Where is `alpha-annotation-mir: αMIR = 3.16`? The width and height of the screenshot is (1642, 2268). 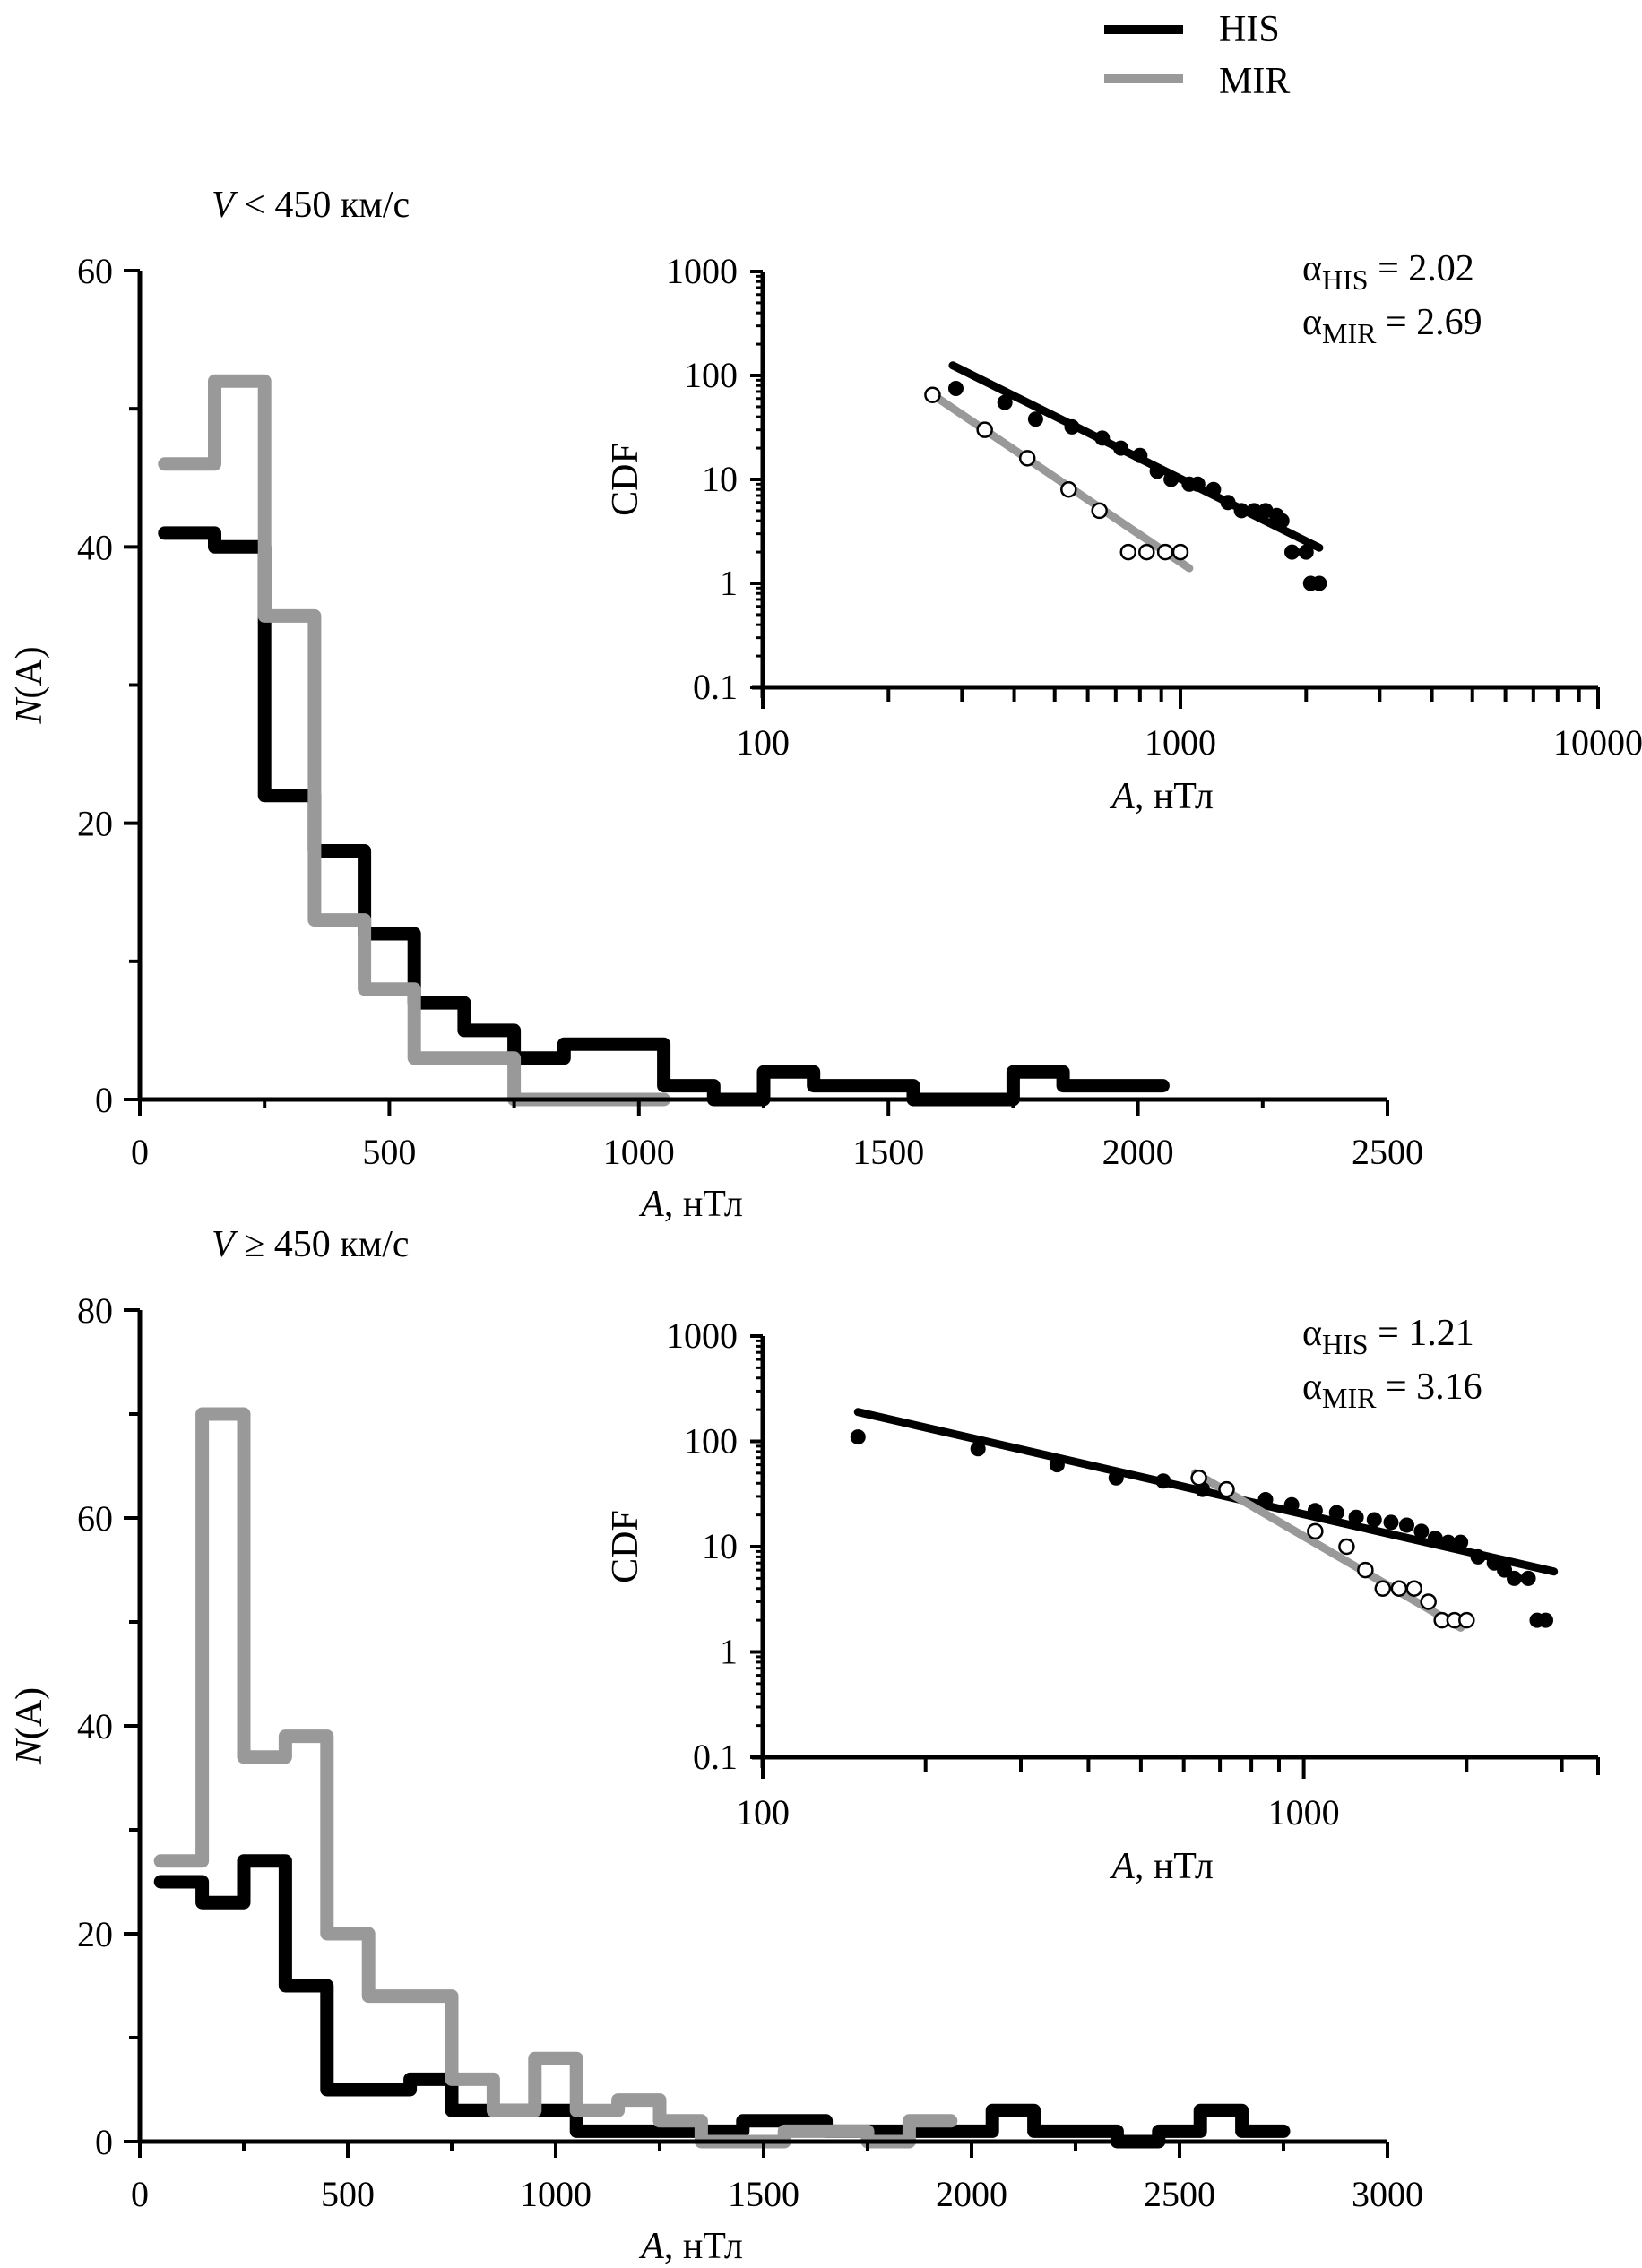 alpha-annotation-mir: αMIR = 3.16 is located at coordinates (1392, 1390).